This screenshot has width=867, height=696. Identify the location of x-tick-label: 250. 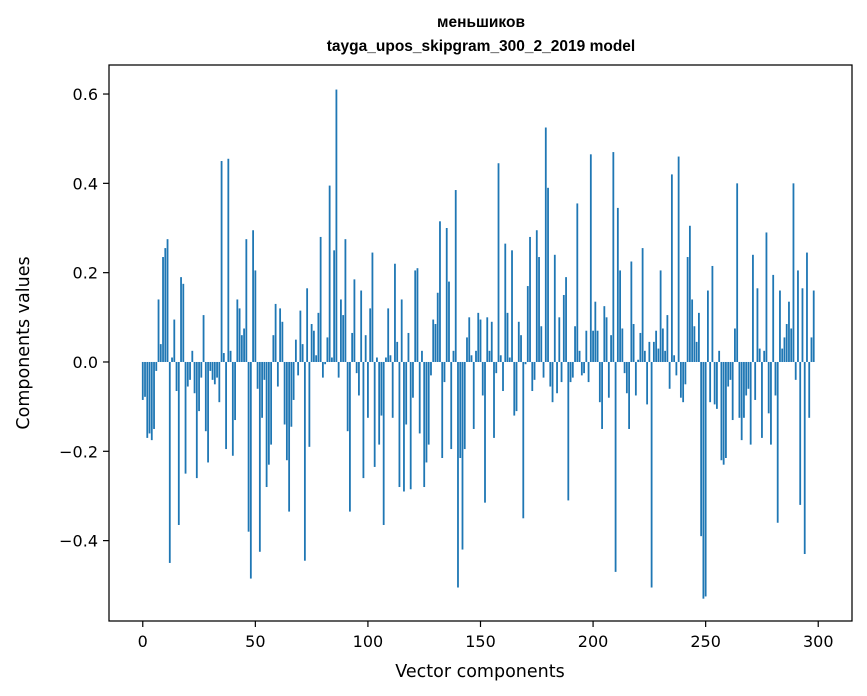
(705, 641).